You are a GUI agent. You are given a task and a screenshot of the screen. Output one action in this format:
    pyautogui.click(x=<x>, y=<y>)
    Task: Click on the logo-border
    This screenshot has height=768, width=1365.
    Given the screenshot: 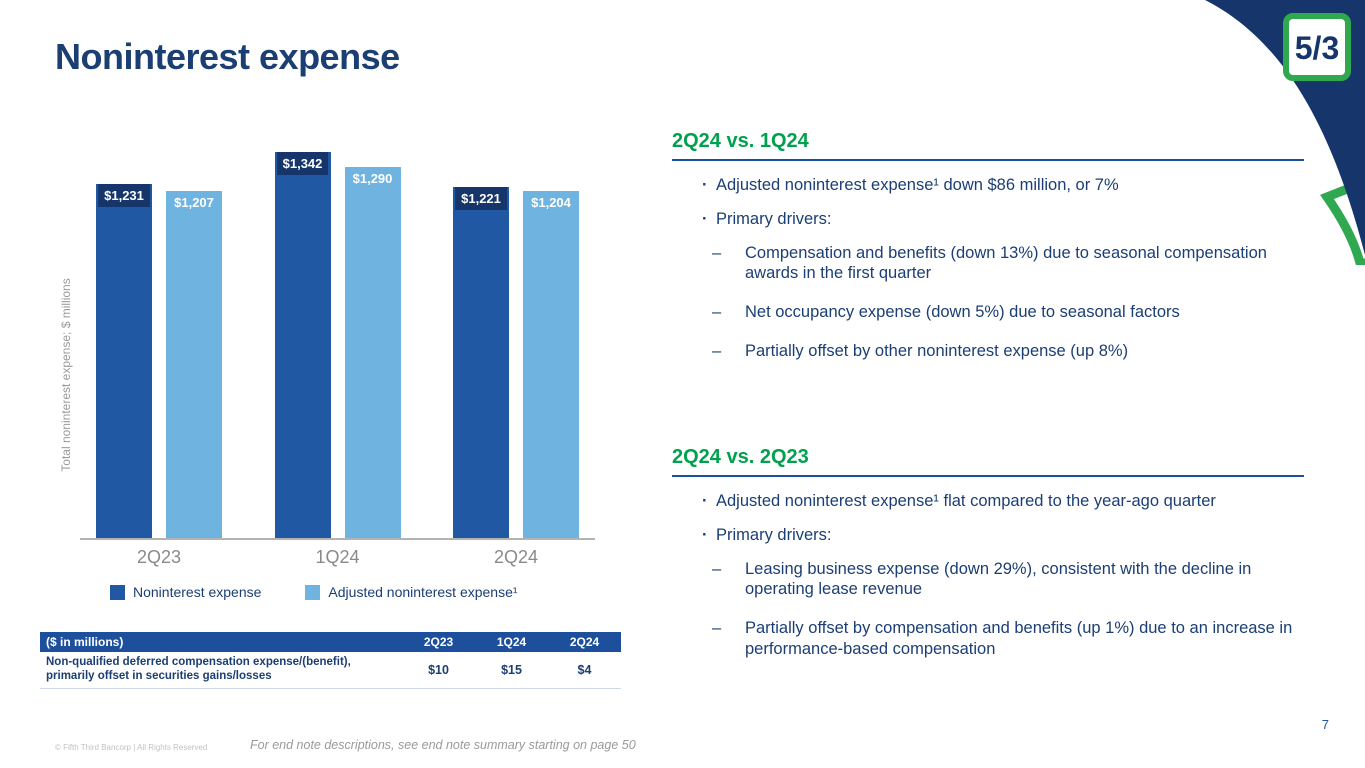 What is the action you would take?
    pyautogui.click(x=1317, y=47)
    